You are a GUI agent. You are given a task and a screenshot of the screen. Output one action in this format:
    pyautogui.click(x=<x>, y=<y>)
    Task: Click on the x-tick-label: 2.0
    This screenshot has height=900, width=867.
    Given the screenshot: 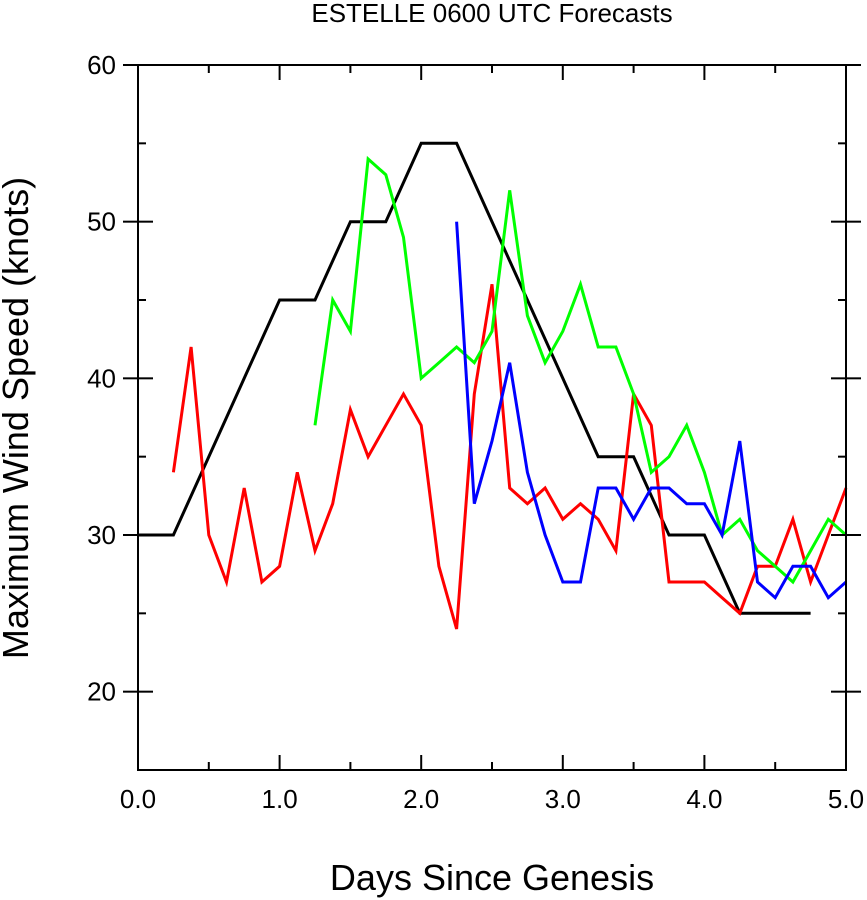 What is the action you would take?
    pyautogui.click(x=421, y=799)
    